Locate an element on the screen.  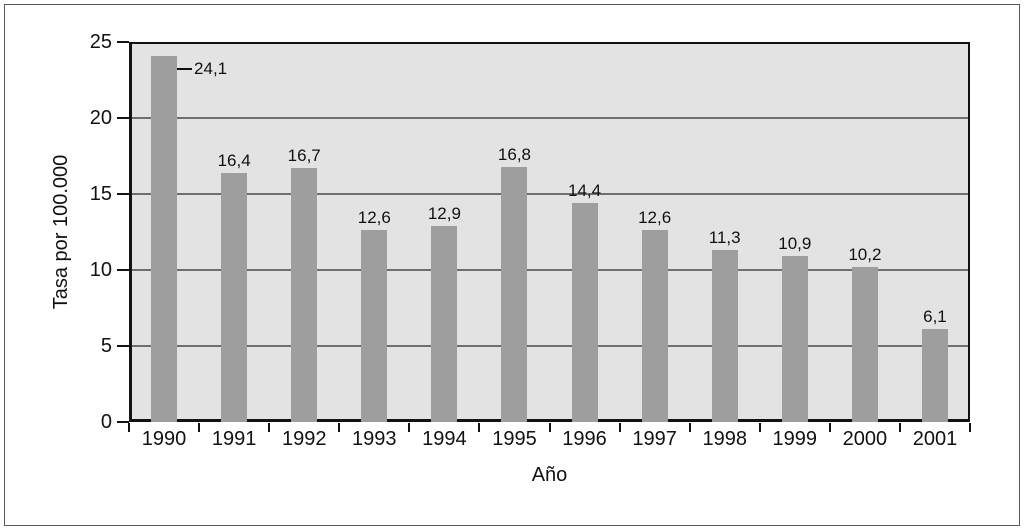
y-tick-label-20: 20 is located at coordinates (100, 118).